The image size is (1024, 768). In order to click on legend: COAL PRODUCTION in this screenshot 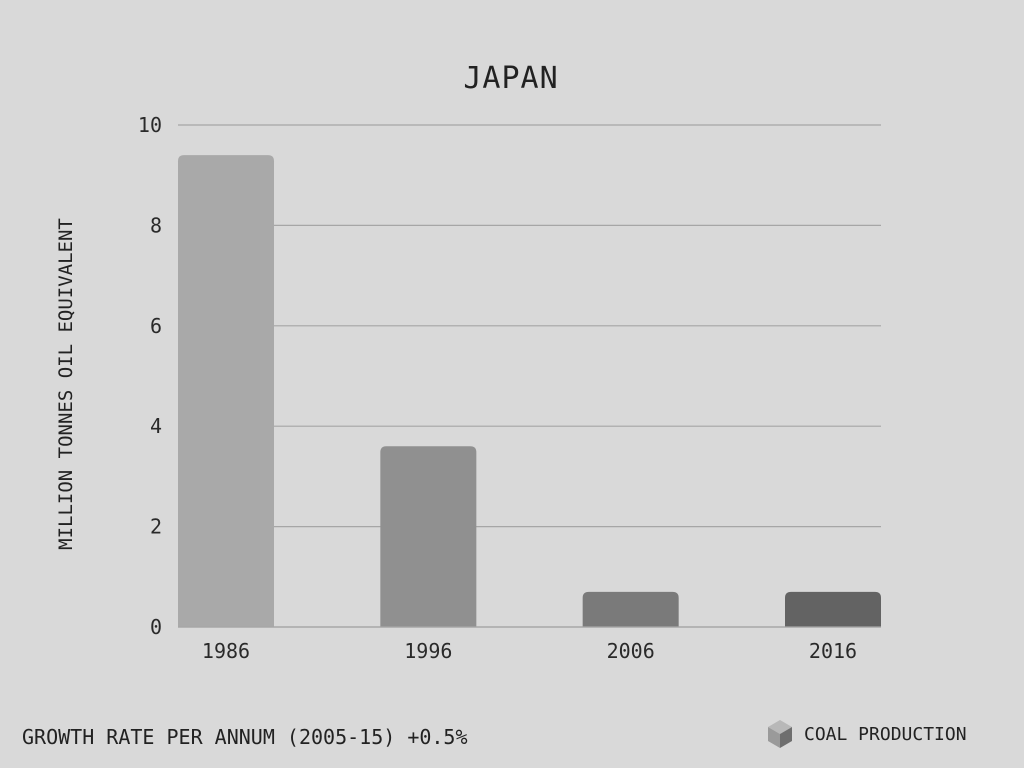, I will do `click(866, 734)`.